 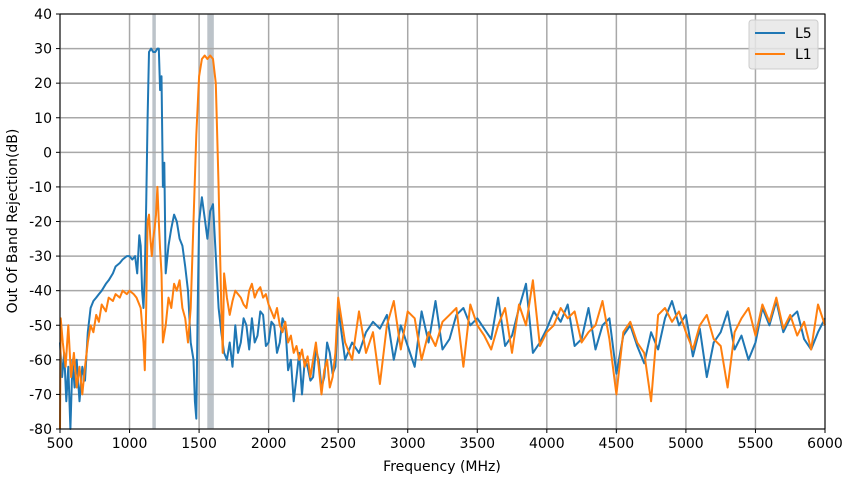 What do you see at coordinates (803, 55) in the screenshot?
I see `legend-label-l1: L1` at bounding box center [803, 55].